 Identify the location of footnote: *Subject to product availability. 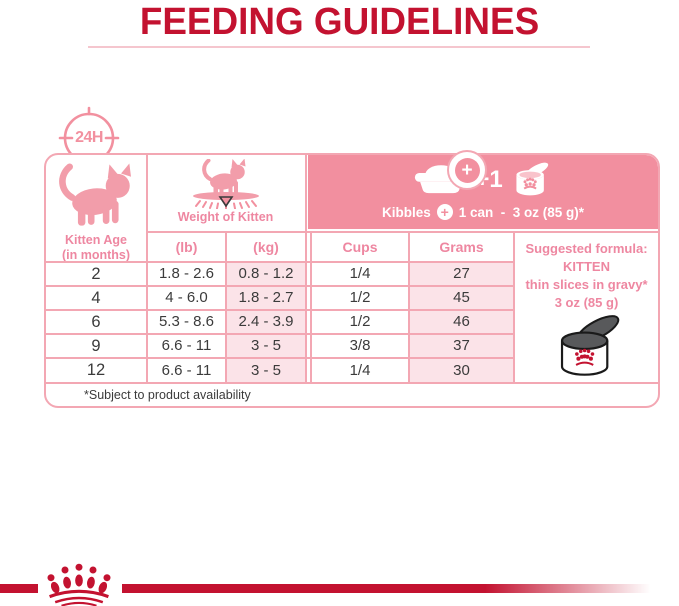
(167, 395).